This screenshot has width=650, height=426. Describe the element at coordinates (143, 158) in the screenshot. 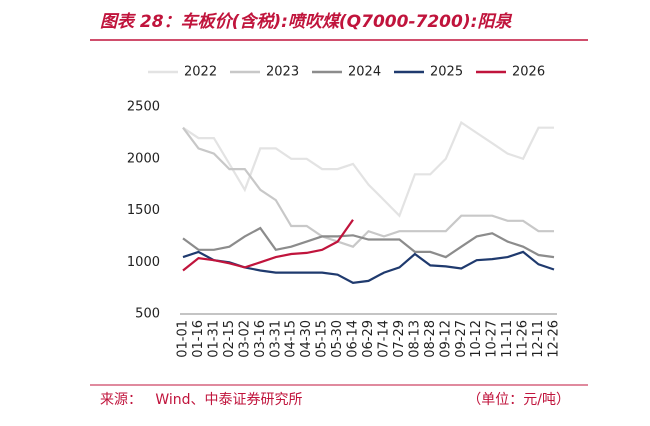

I see `y-tick-label: 2000` at that location.